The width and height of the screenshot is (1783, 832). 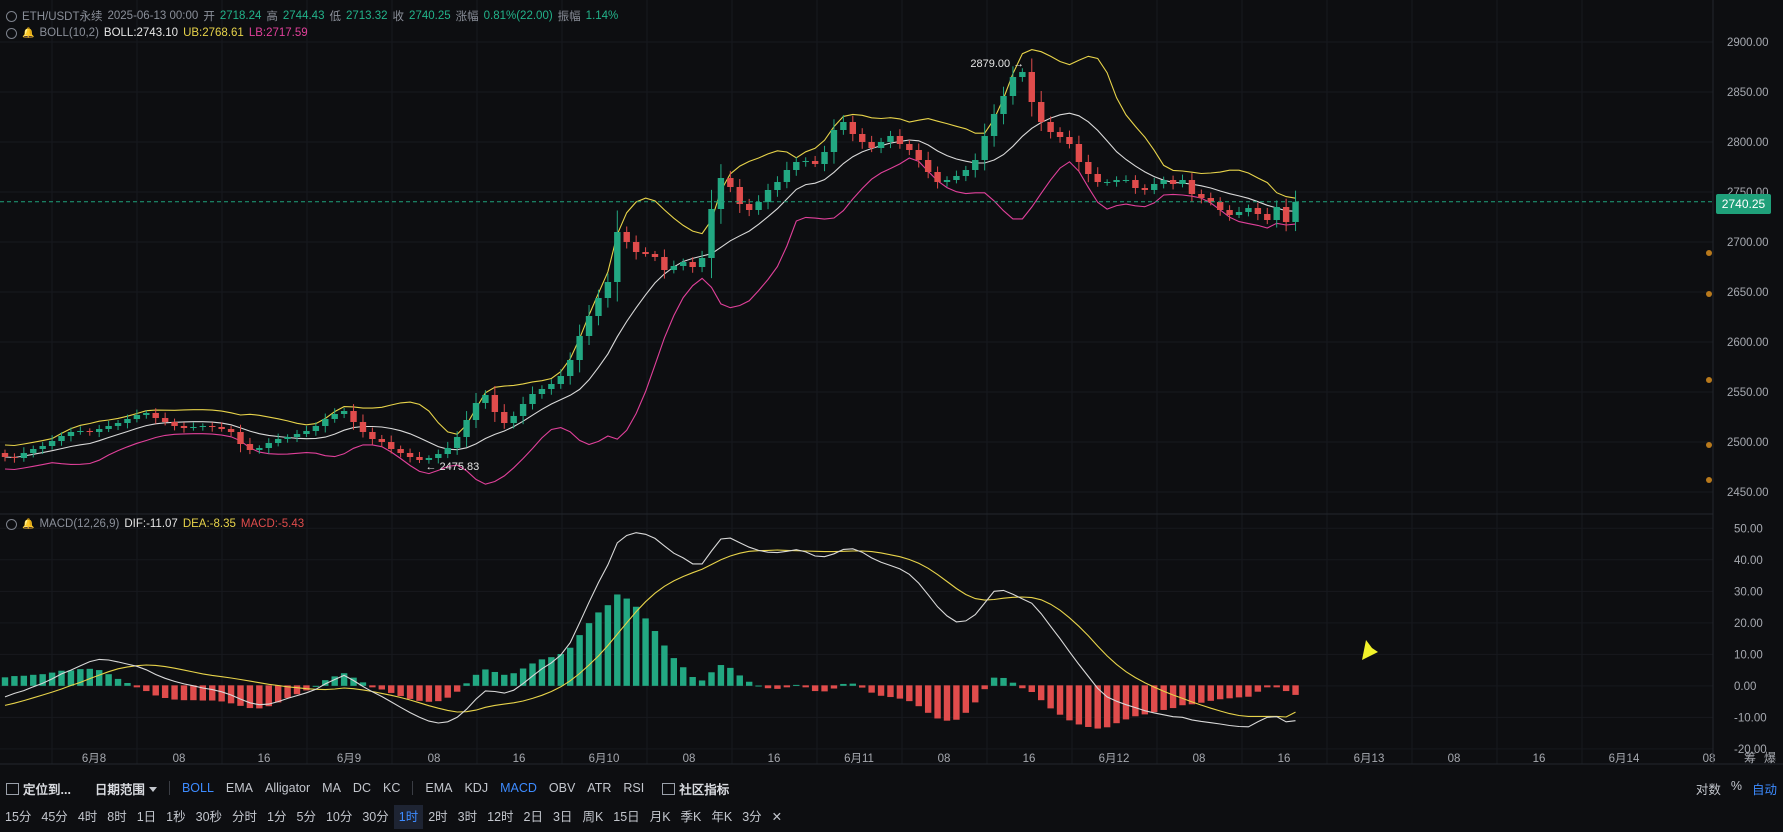 I want to click on interval-4时: 4时, so click(x=87, y=817).